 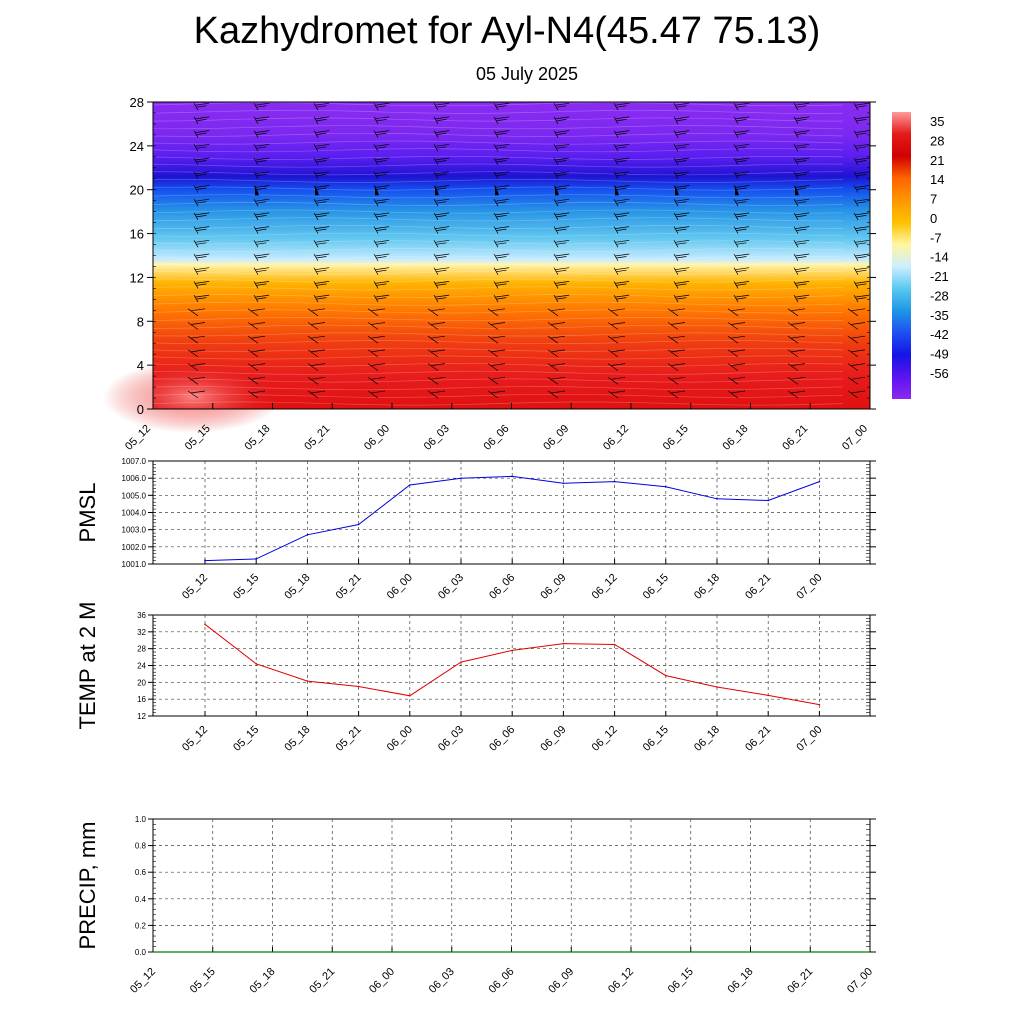 What do you see at coordinates (400, 587) in the screenshot?
I see `x-tick-label: 06_00` at bounding box center [400, 587].